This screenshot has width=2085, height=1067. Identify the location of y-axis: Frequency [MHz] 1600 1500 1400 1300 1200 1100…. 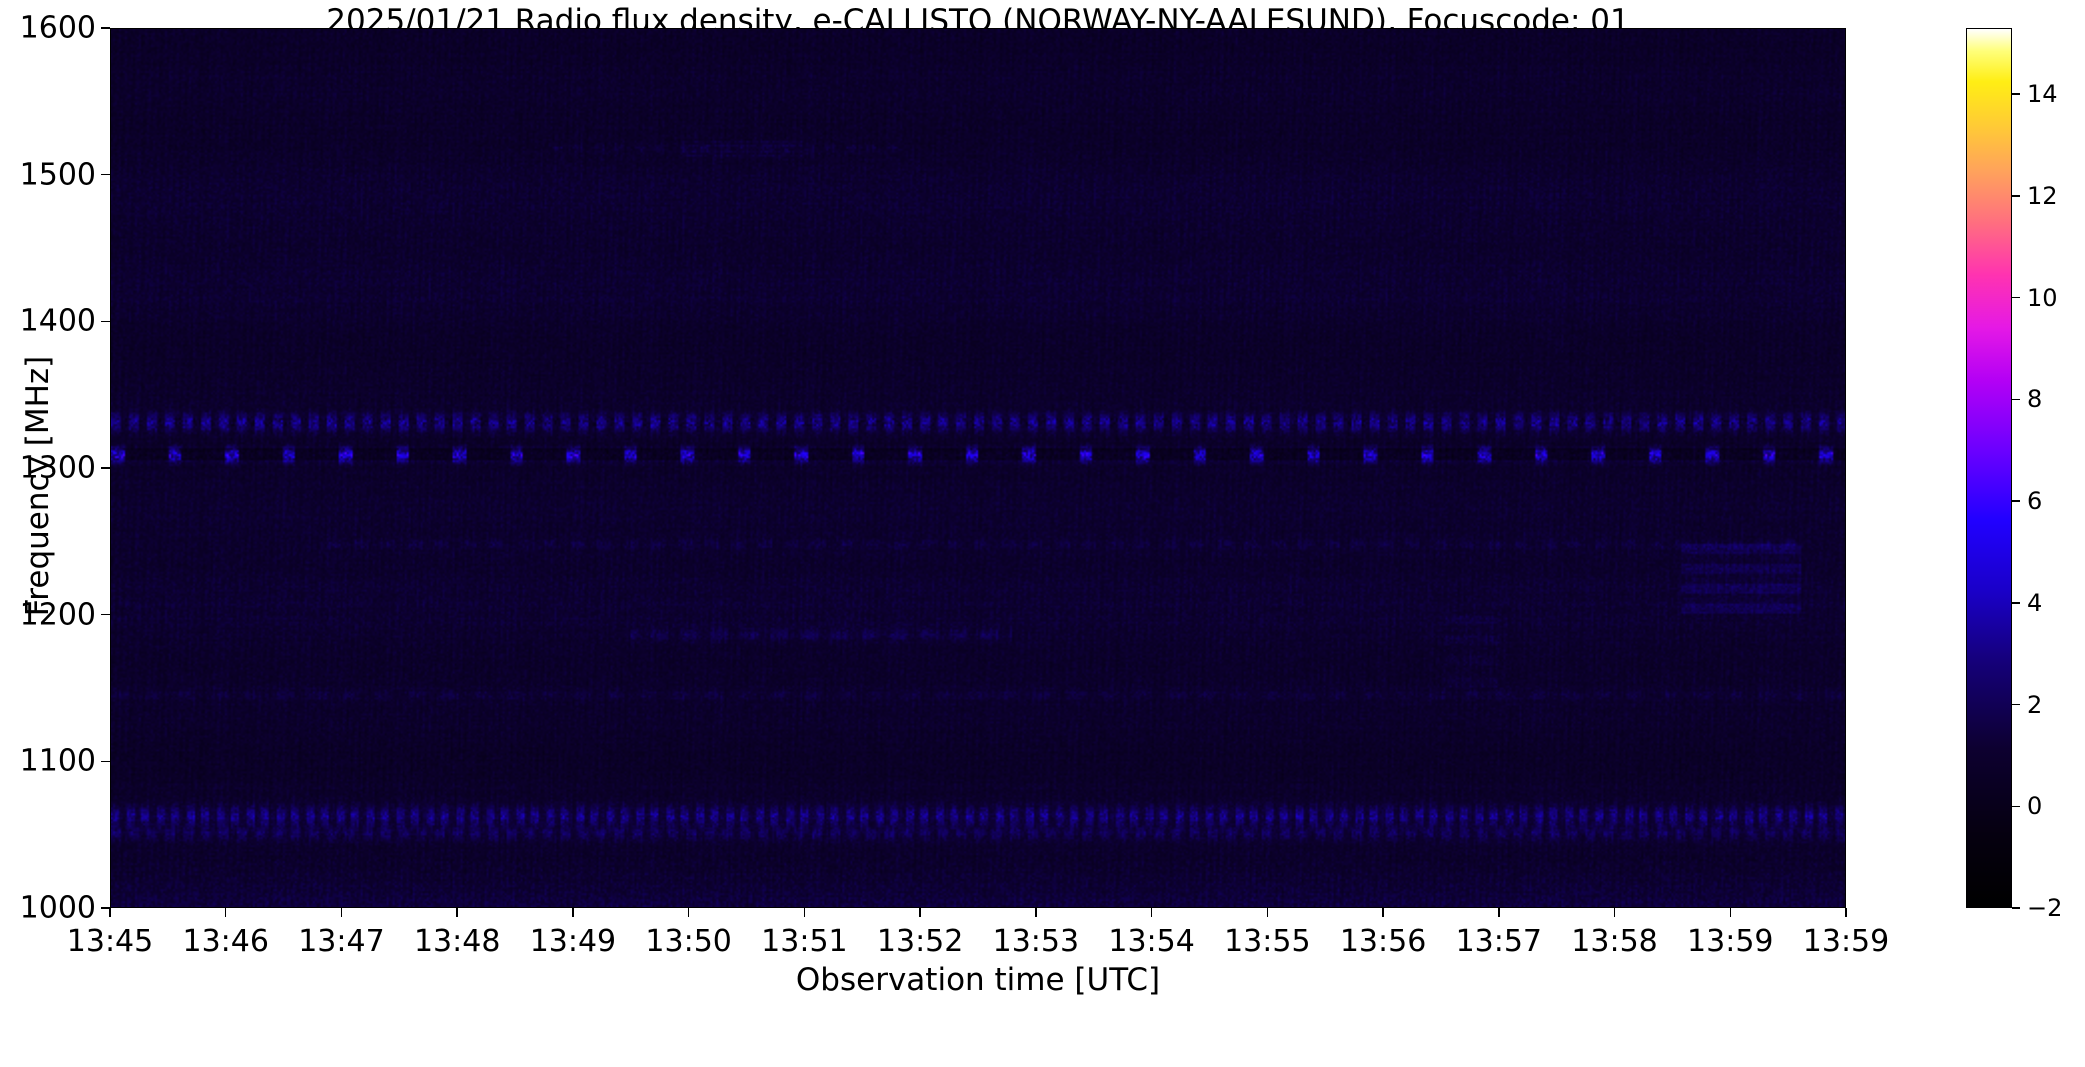
(55, 533).